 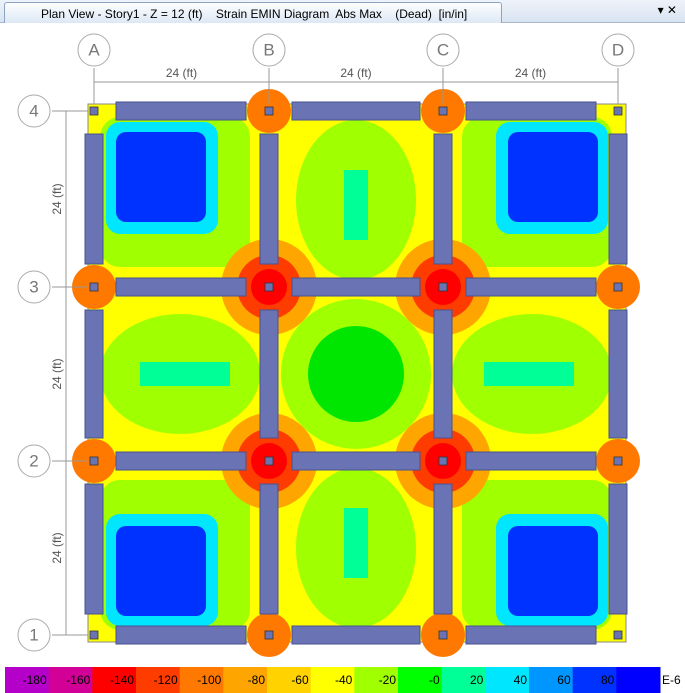 I want to click on legend-label: -60, so click(x=300, y=680).